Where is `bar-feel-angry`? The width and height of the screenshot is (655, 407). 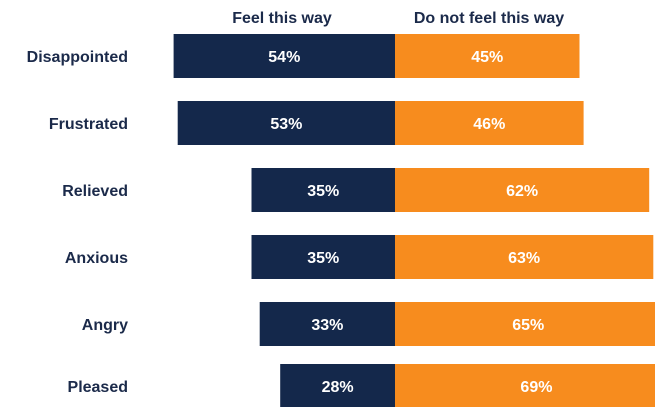
bar-feel-angry is located at coordinates (327, 324).